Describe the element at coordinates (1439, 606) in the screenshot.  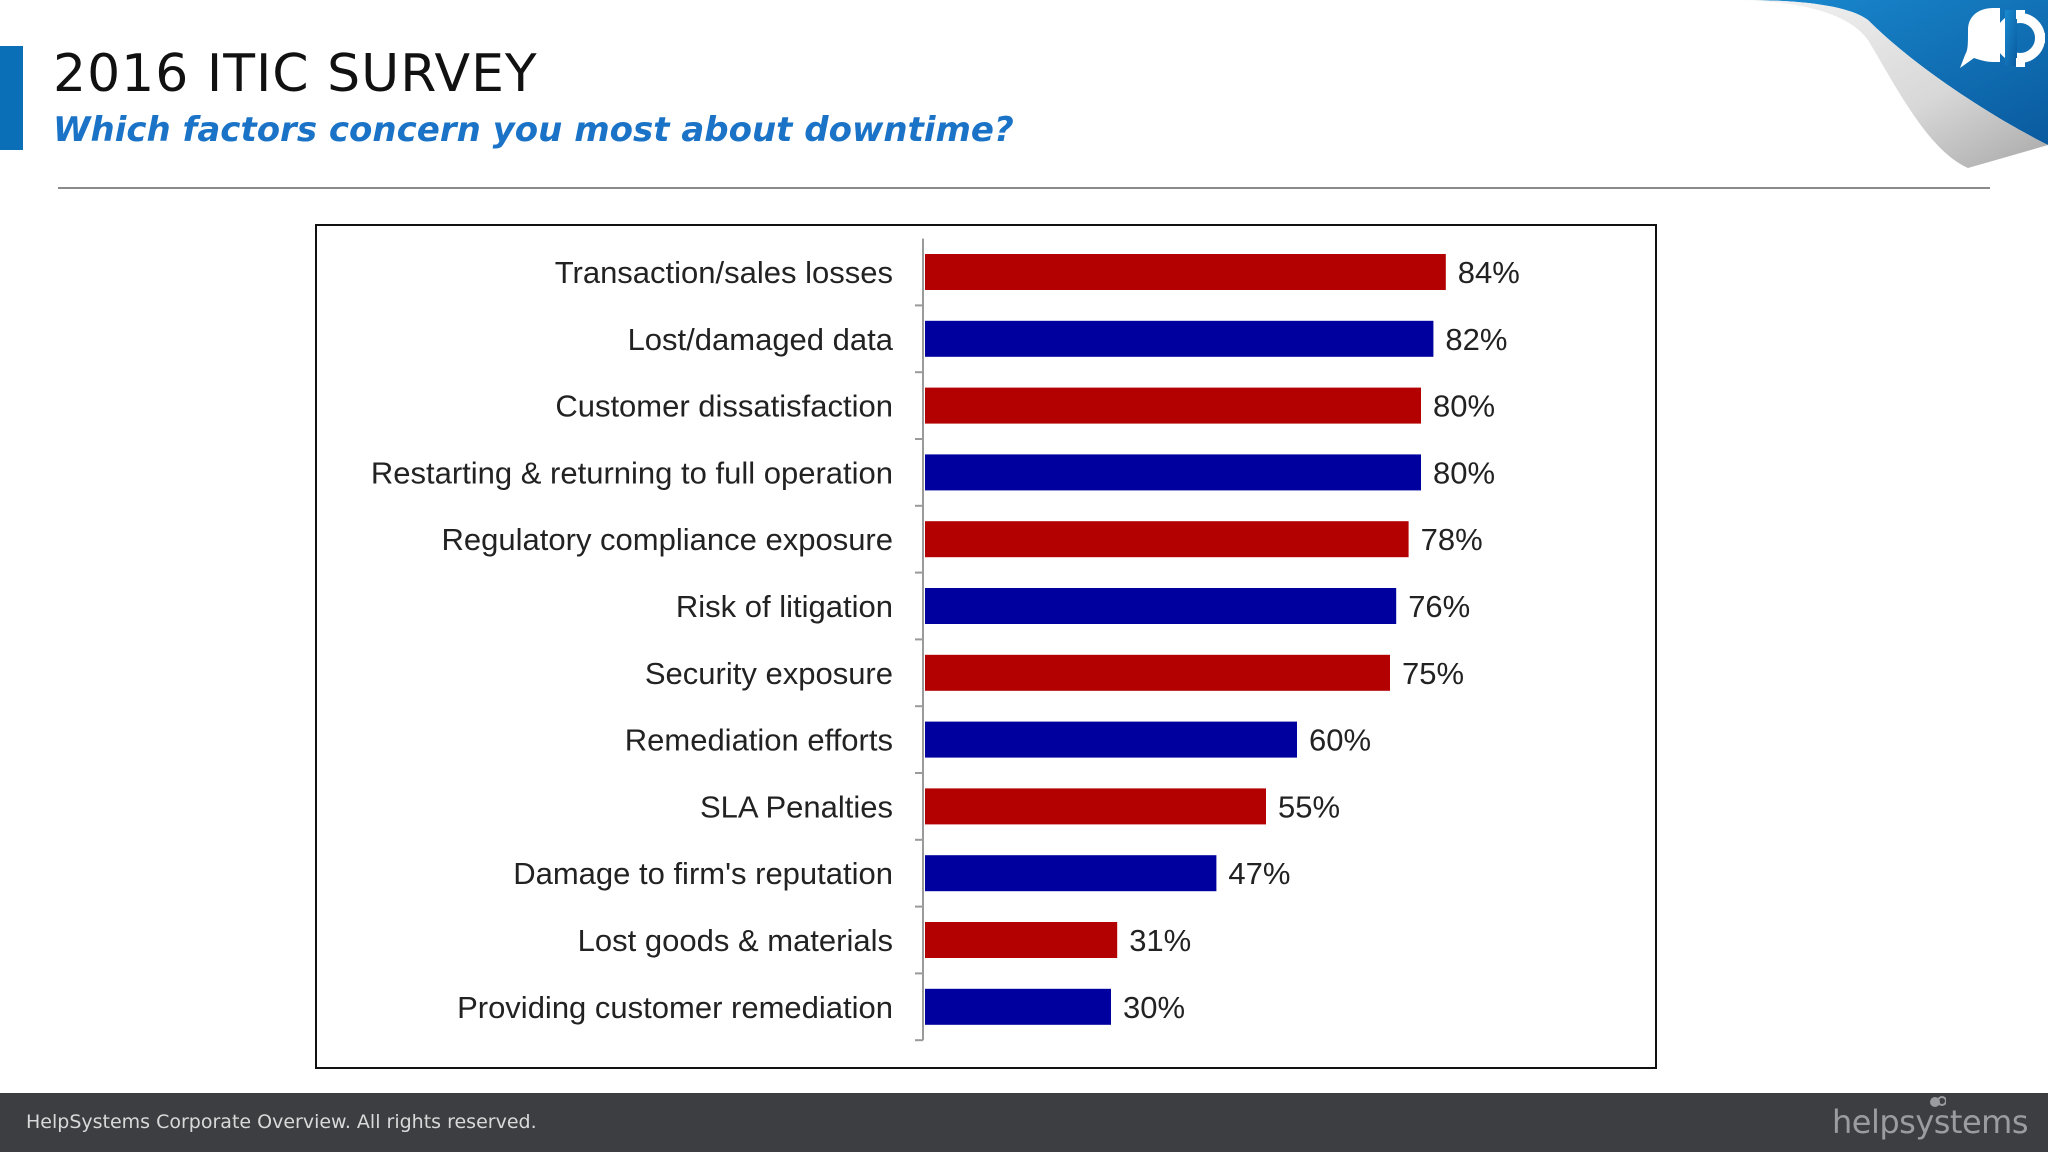
I see `bar-value-label: 76%` at that location.